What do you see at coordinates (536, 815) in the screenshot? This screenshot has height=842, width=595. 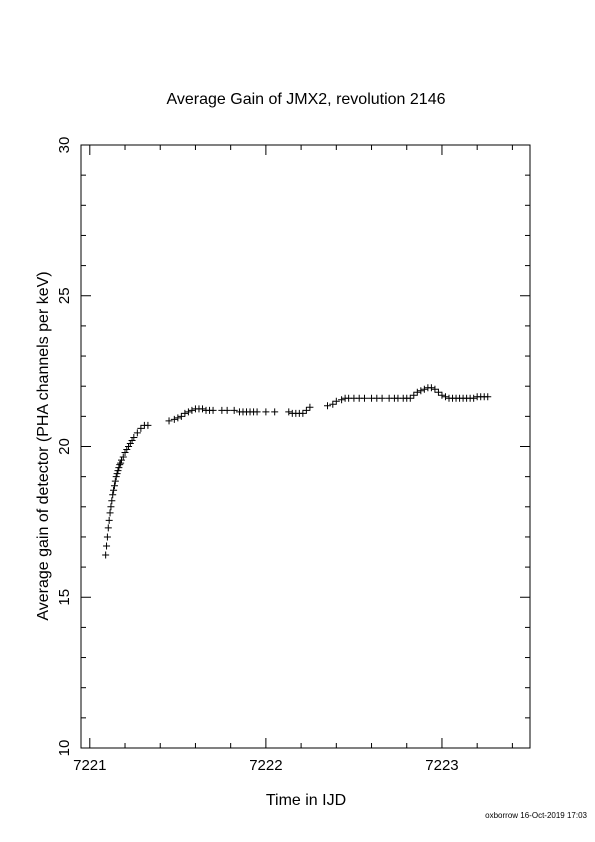 I see `footer-timestamp: oxborrow 16-Oct-2019 17:03` at bounding box center [536, 815].